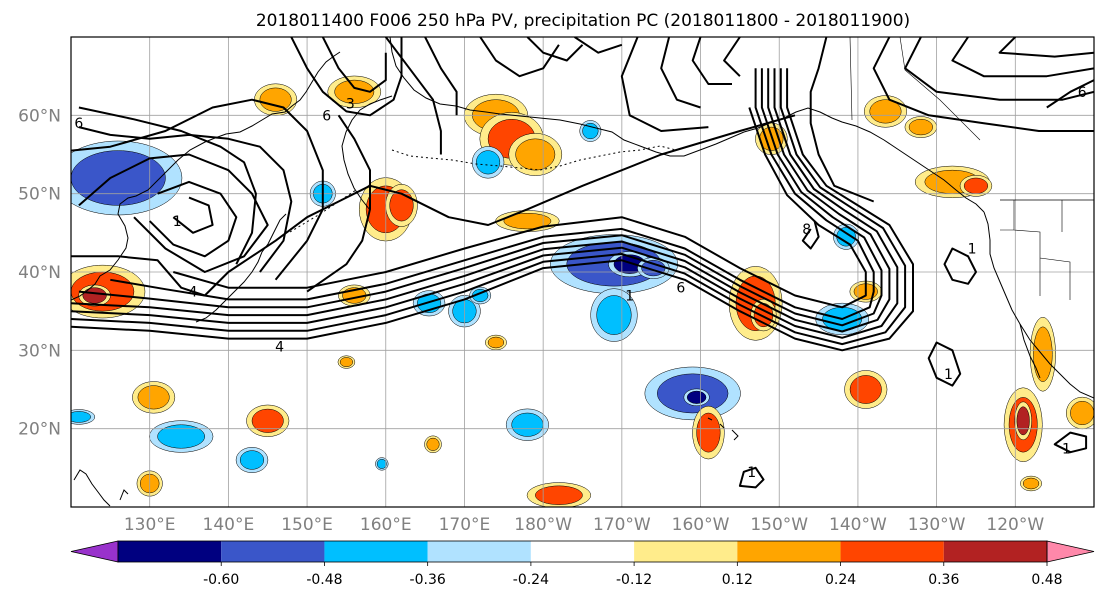 The image size is (1105, 601). What do you see at coordinates (39, 351) in the screenshot?
I see `lat-tick-label: 30°N` at bounding box center [39, 351].